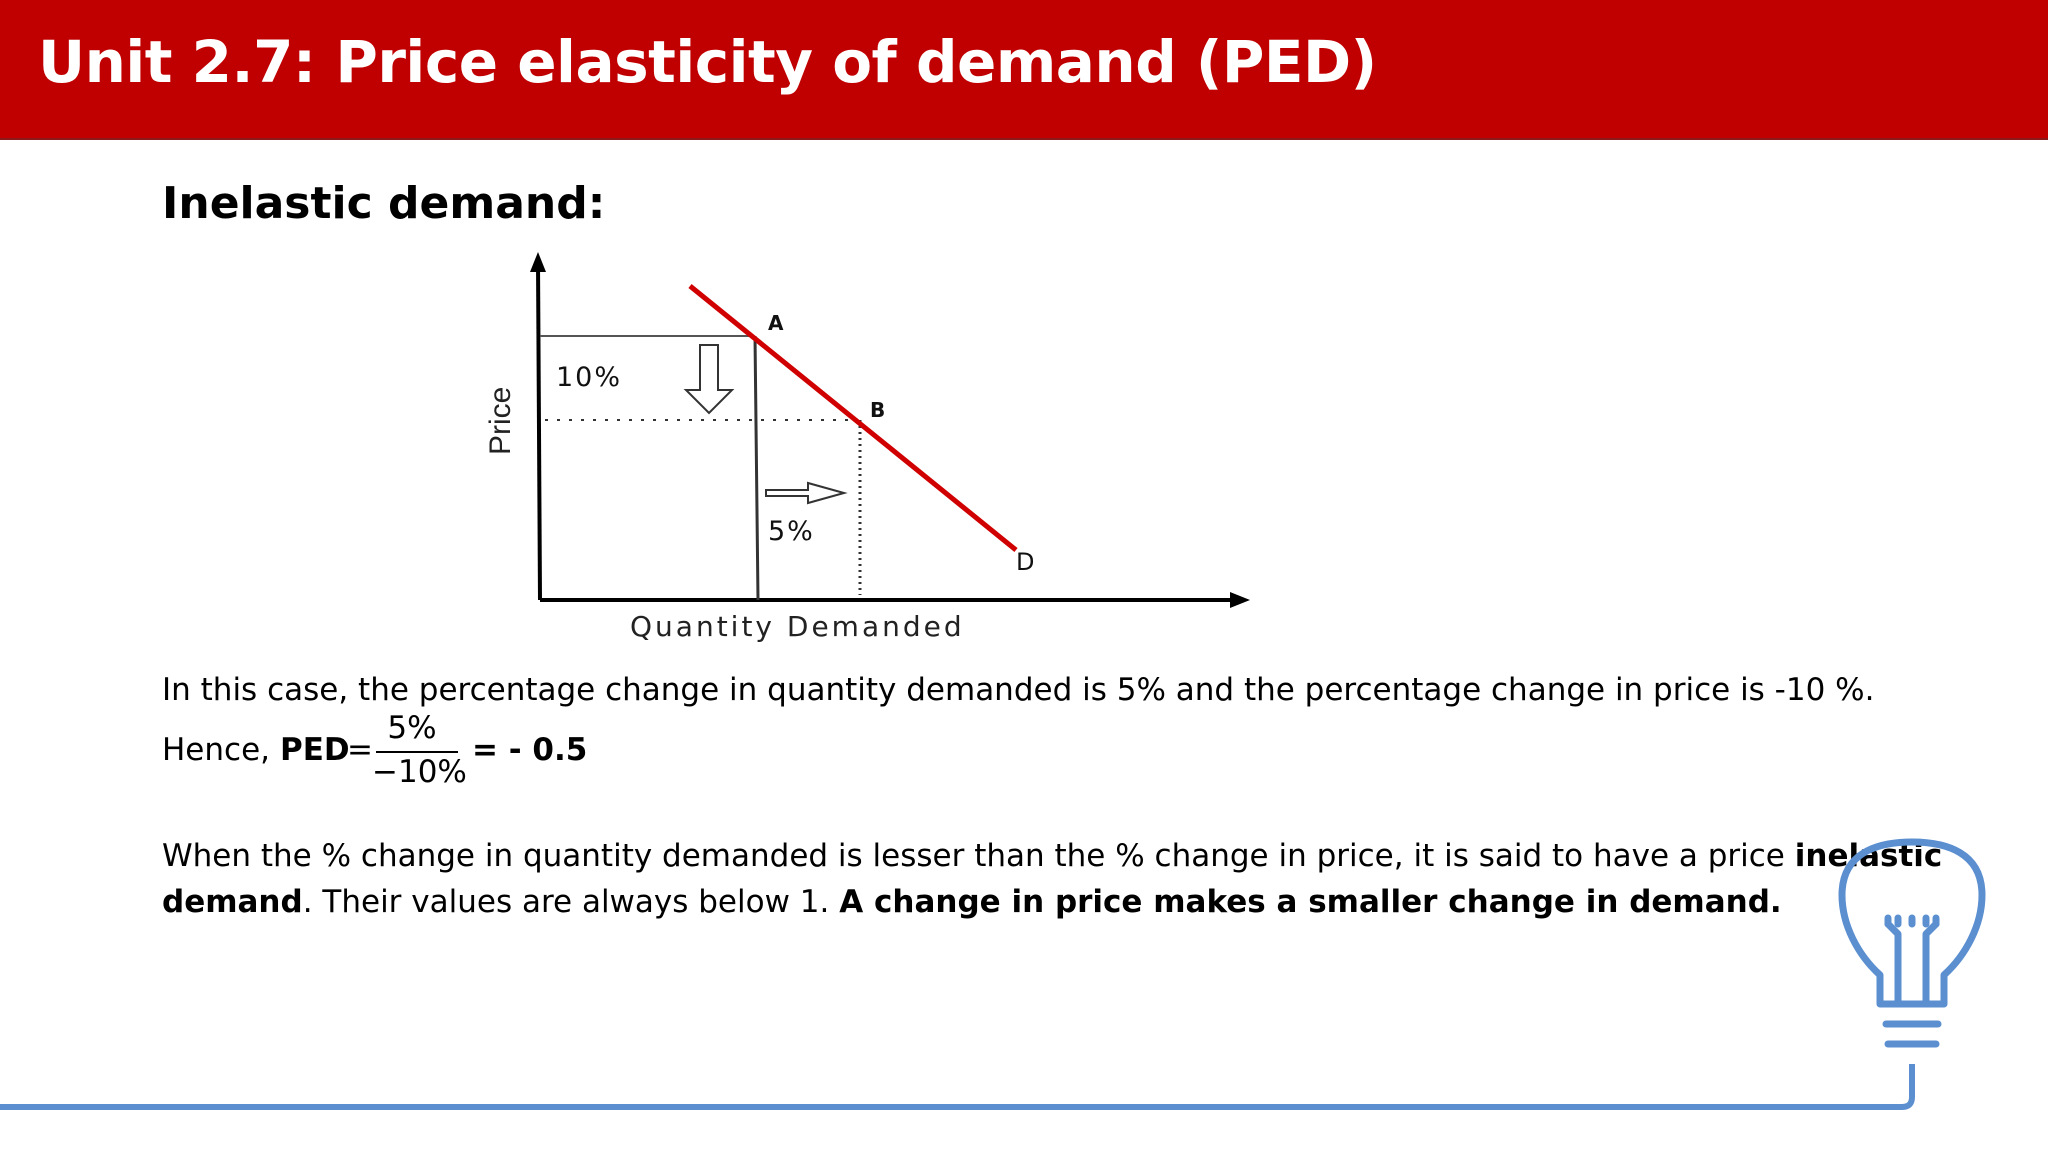 The height and width of the screenshot is (1152, 2048). What do you see at coordinates (315, 750) in the screenshot?
I see `formula-ped-label: PED` at bounding box center [315, 750].